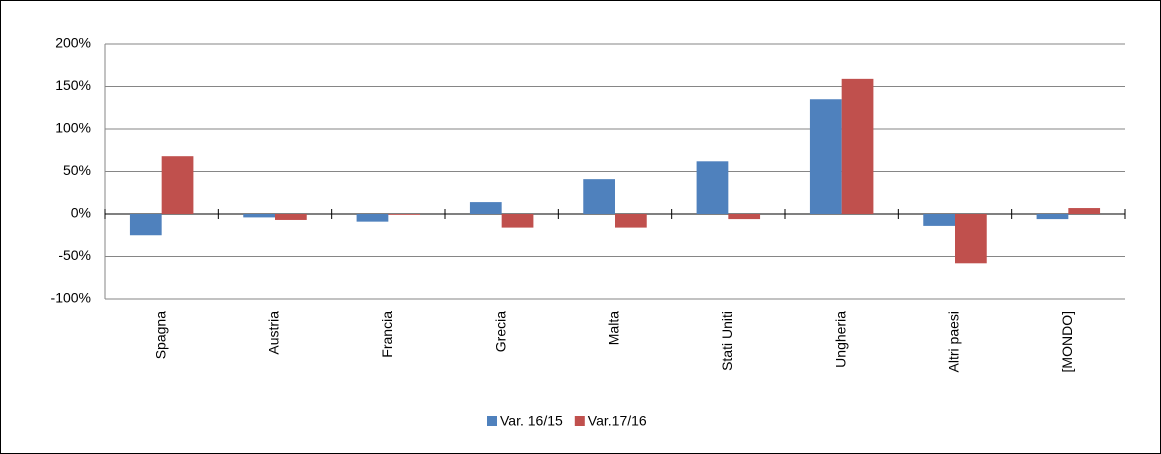 Image resolution: width=1161 pixels, height=454 pixels. I want to click on x-tick-label: Malta, so click(614, 328).